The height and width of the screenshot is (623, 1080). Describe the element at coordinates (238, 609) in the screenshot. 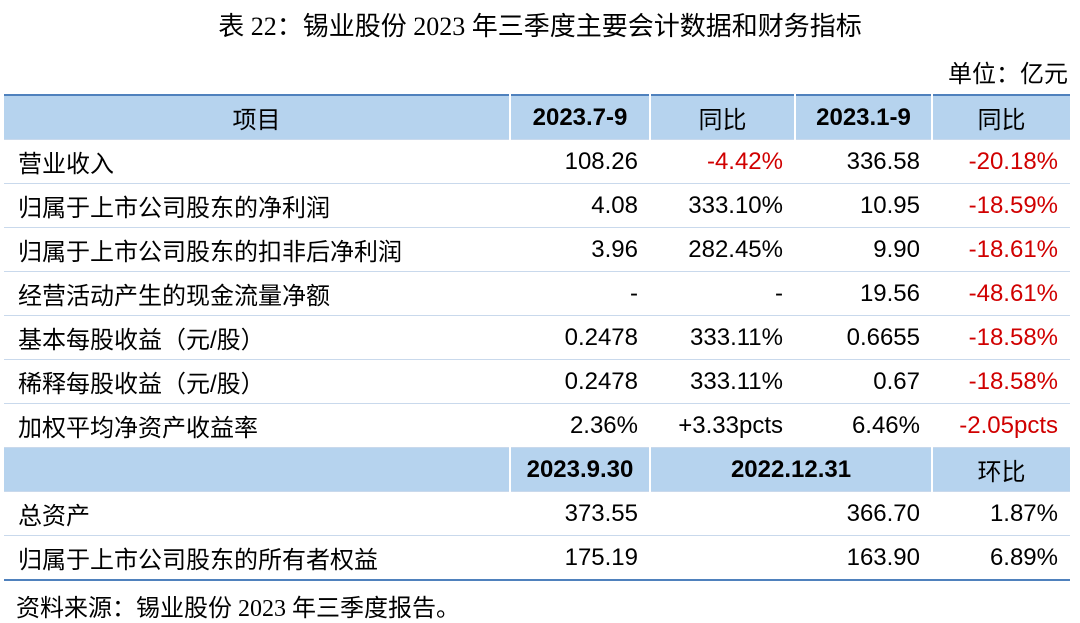

I see `source-note: 资料来源：锡业股份 2023 年三季度报告。` at that location.